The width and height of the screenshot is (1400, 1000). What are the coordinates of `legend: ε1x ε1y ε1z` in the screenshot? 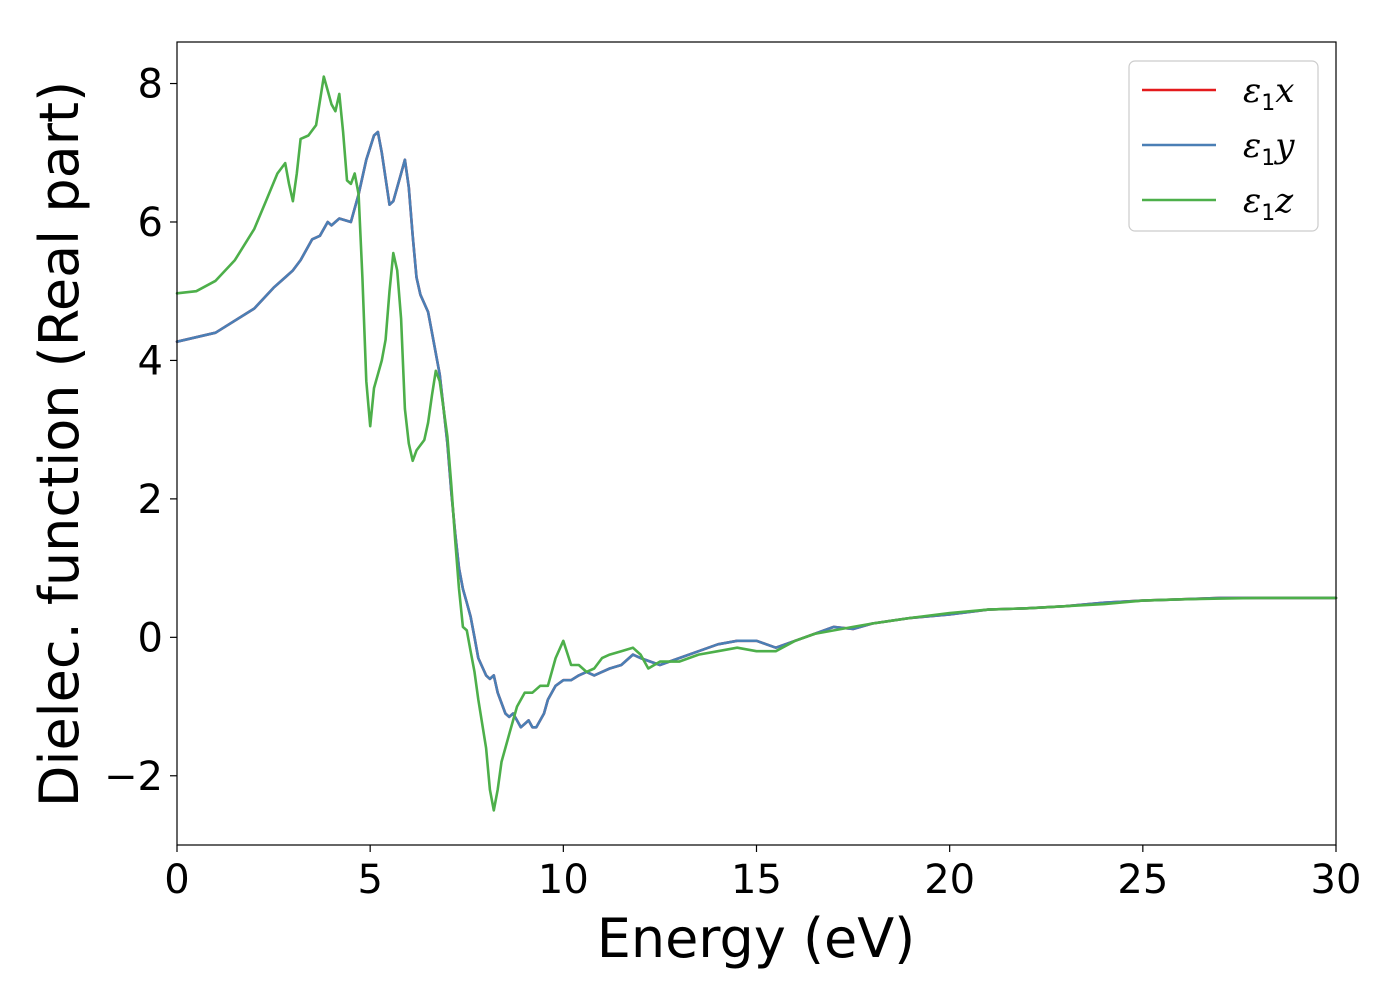 It's located at (1223, 146).